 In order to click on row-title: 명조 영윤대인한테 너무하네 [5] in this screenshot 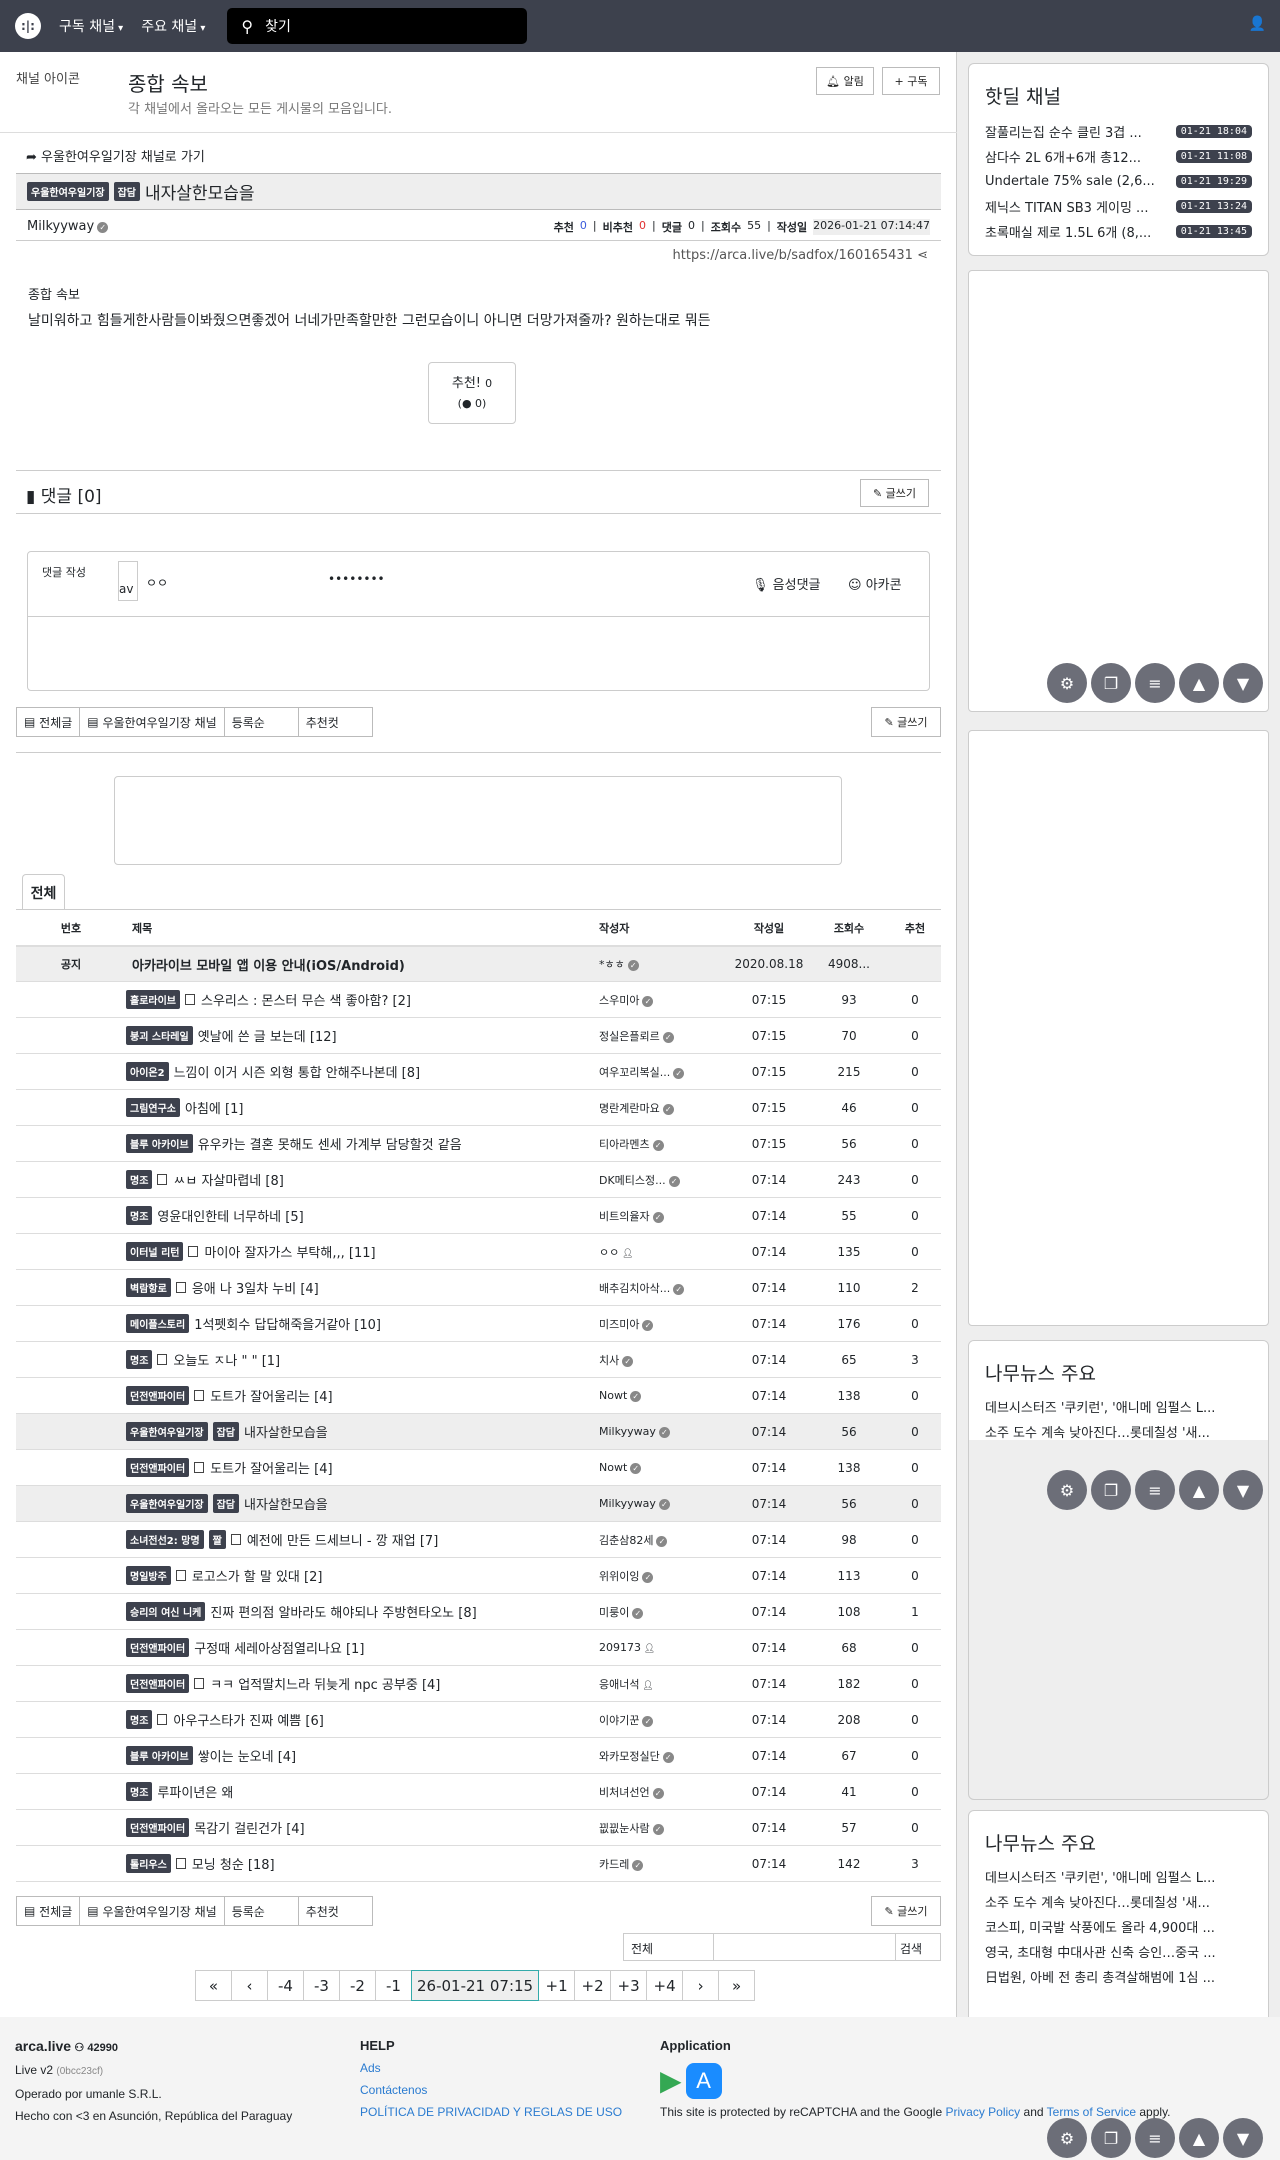, I will do `click(362, 1215)`.